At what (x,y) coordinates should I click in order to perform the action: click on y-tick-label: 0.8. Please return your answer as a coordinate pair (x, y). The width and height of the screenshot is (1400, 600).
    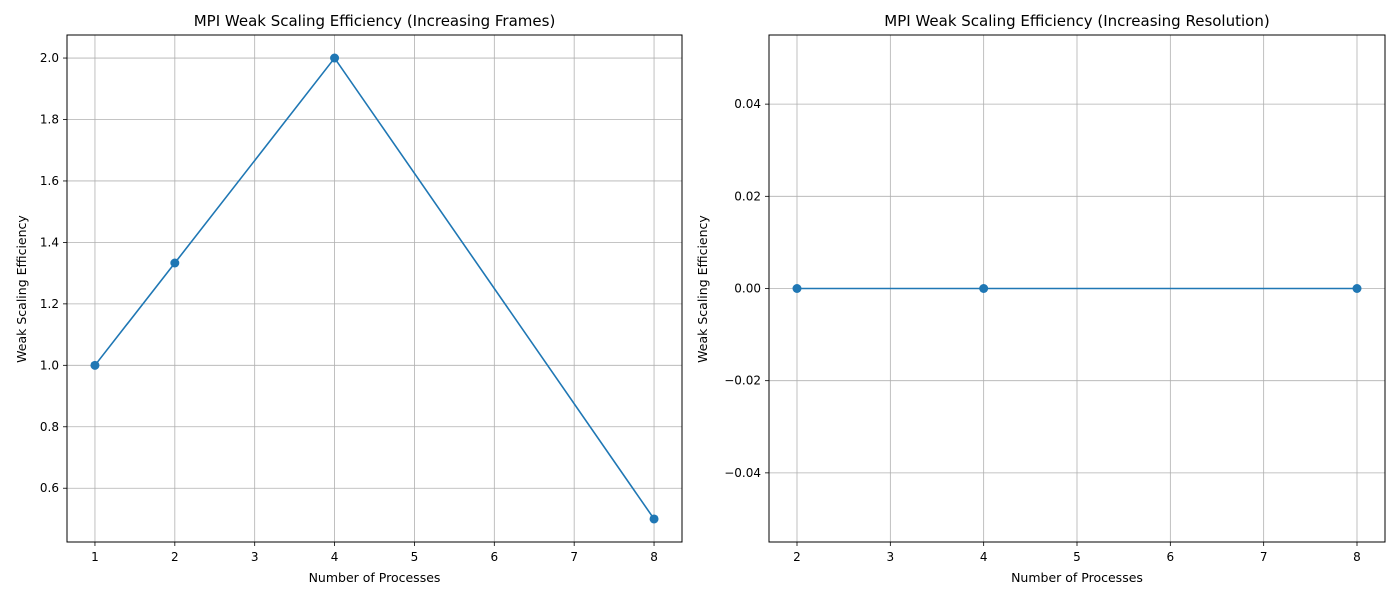
    Looking at the image, I should click on (49, 427).